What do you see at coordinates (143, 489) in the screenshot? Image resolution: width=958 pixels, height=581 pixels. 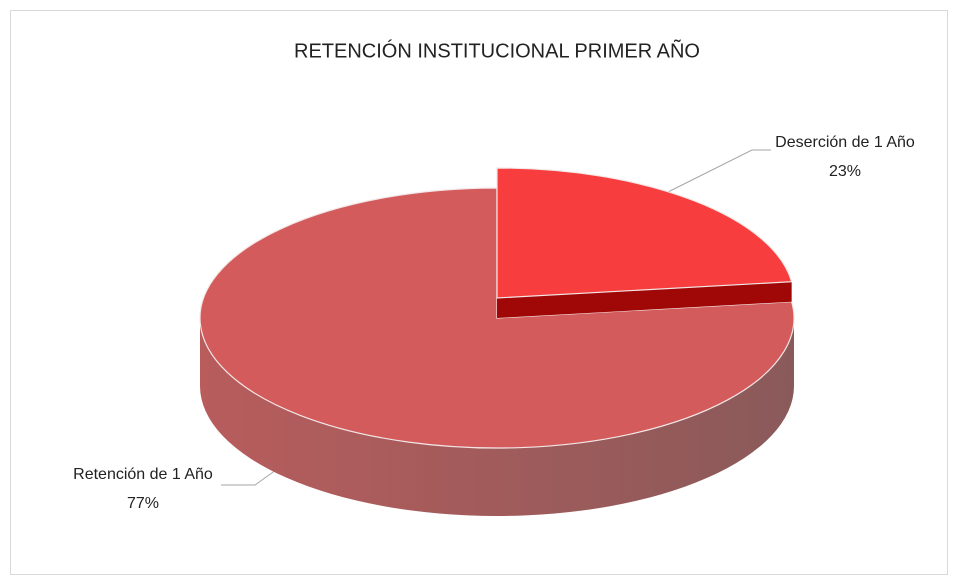 I see `data-label: Retención de 1 Año 77%` at bounding box center [143, 489].